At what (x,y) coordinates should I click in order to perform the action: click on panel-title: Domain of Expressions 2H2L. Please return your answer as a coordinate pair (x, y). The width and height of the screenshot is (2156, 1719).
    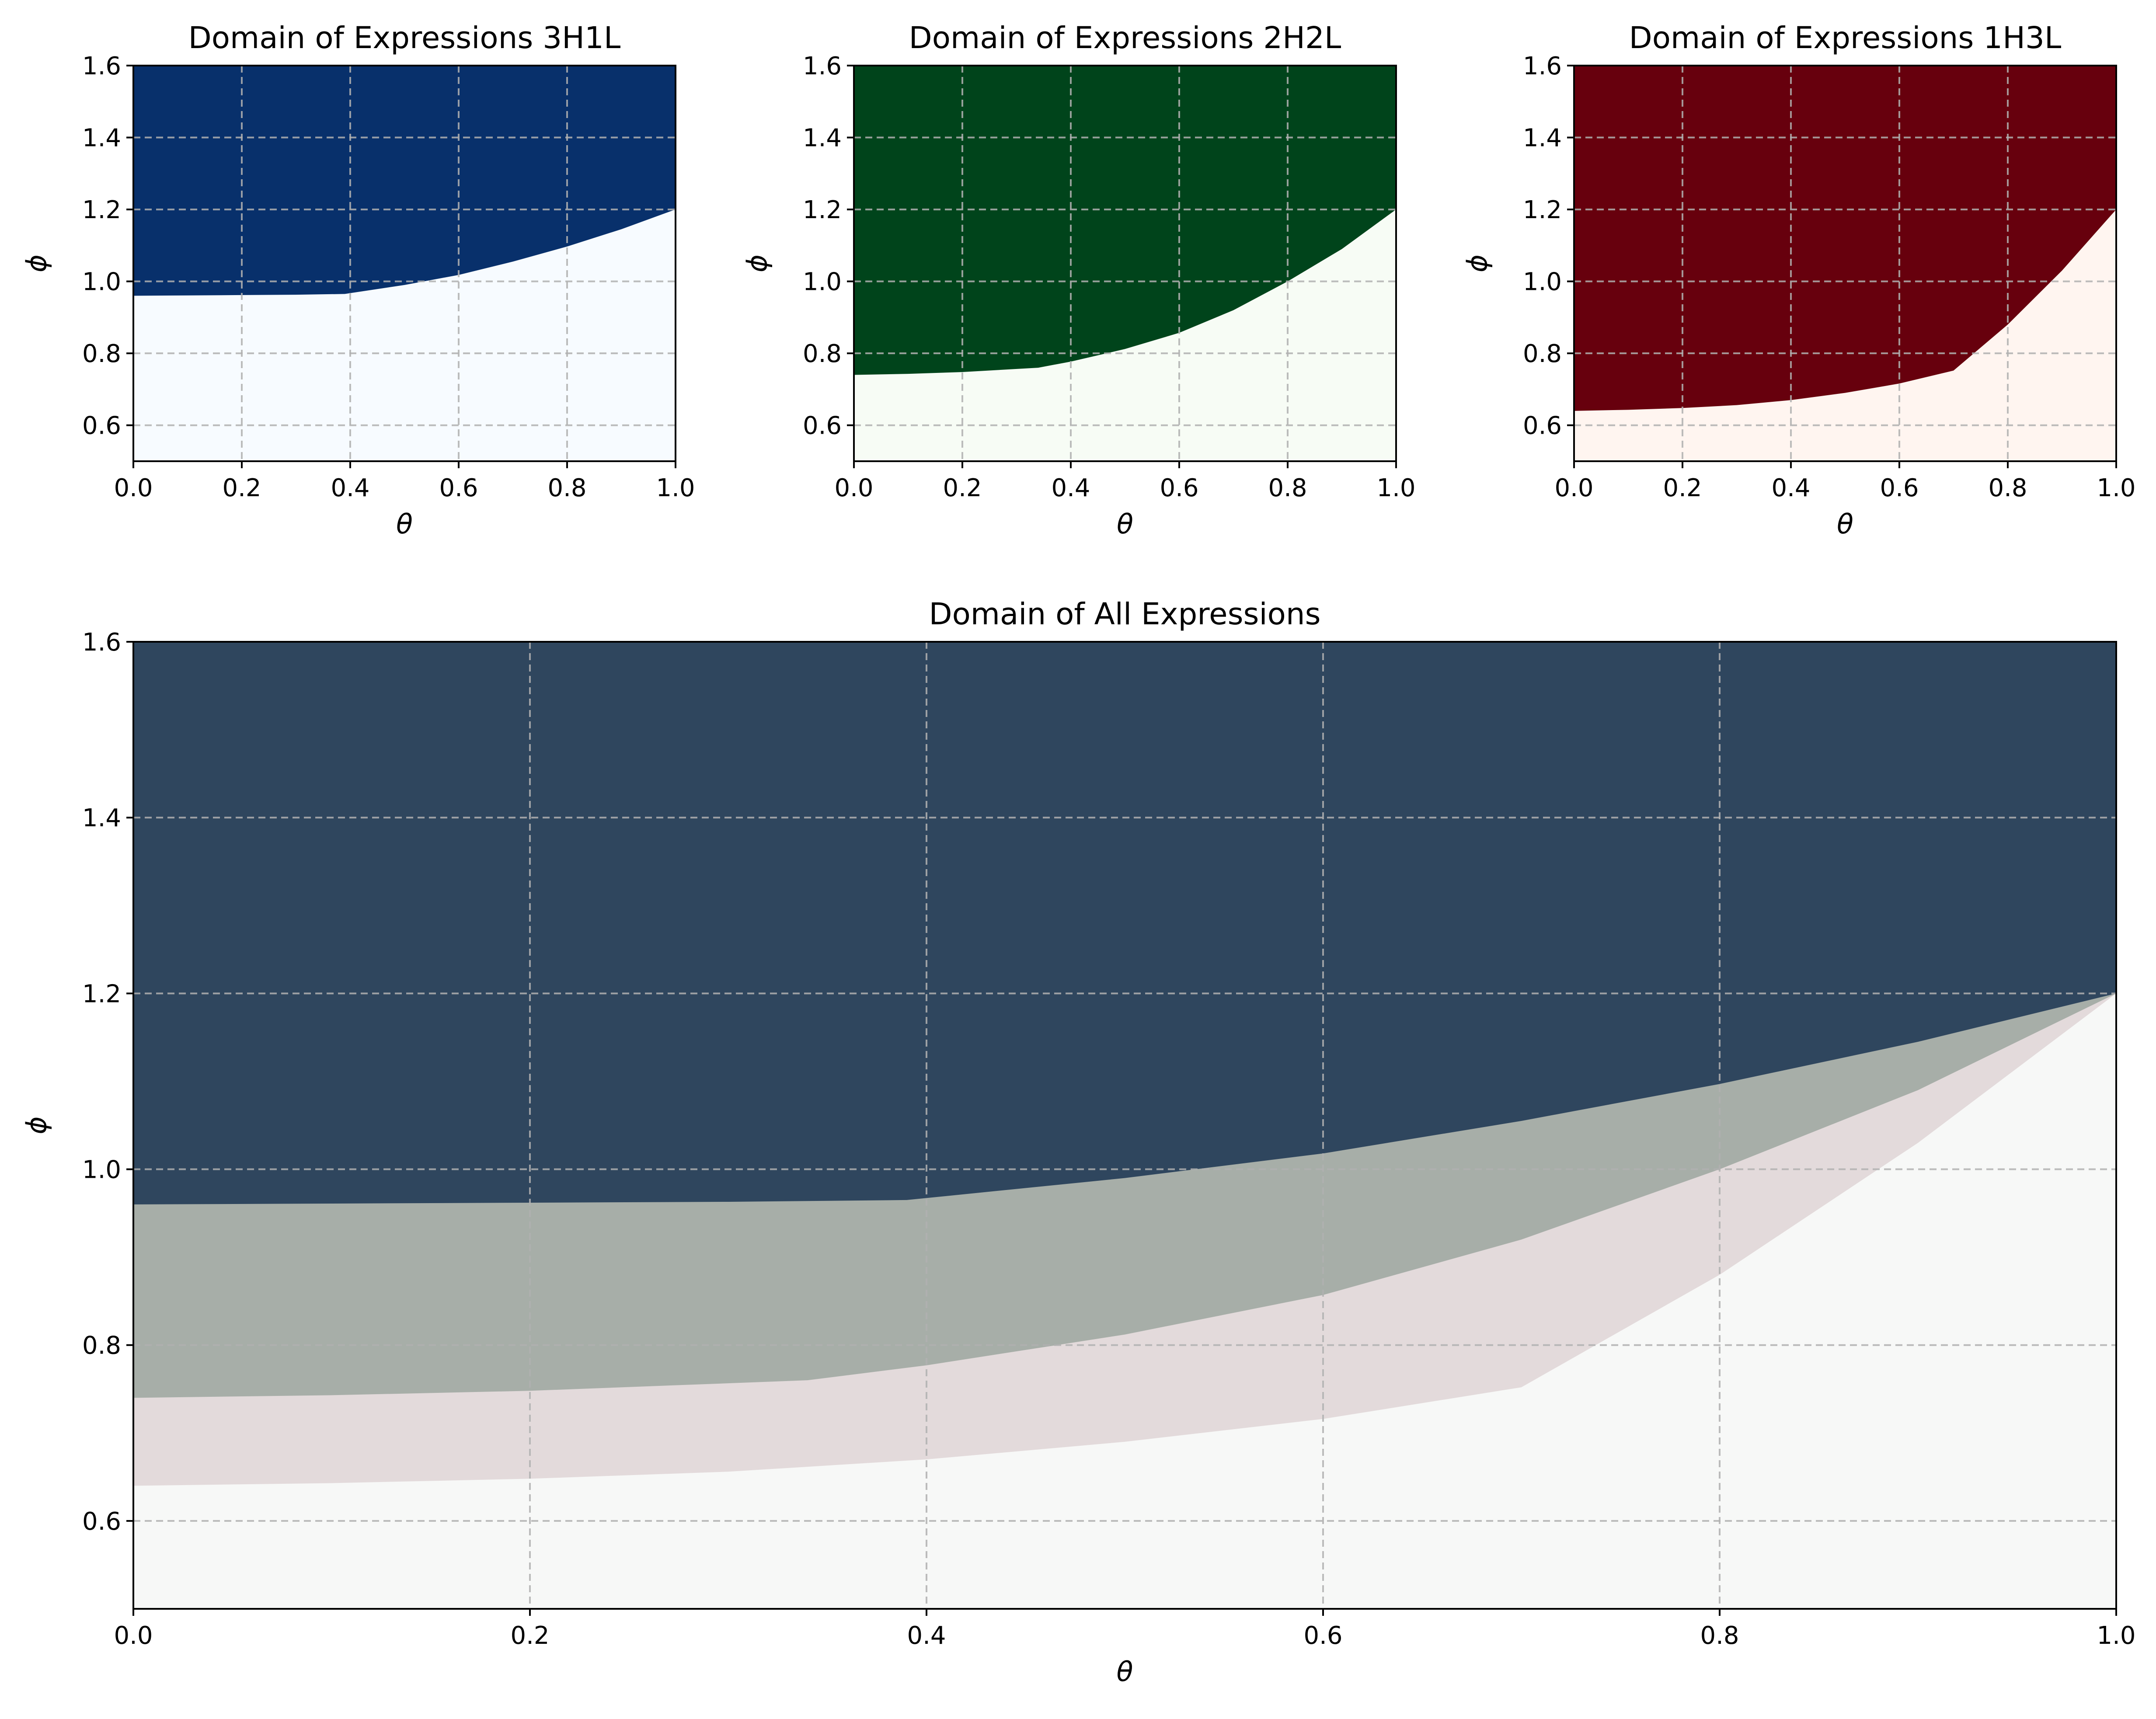
    Looking at the image, I should click on (1125, 38).